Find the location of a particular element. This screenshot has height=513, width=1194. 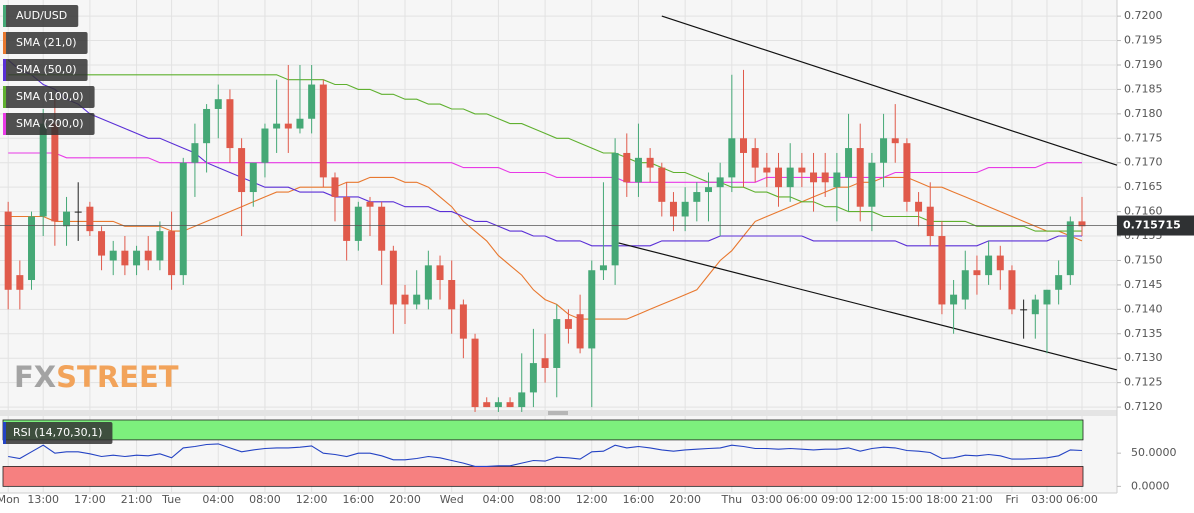

watermark: FXSTREET is located at coordinates (96, 377).